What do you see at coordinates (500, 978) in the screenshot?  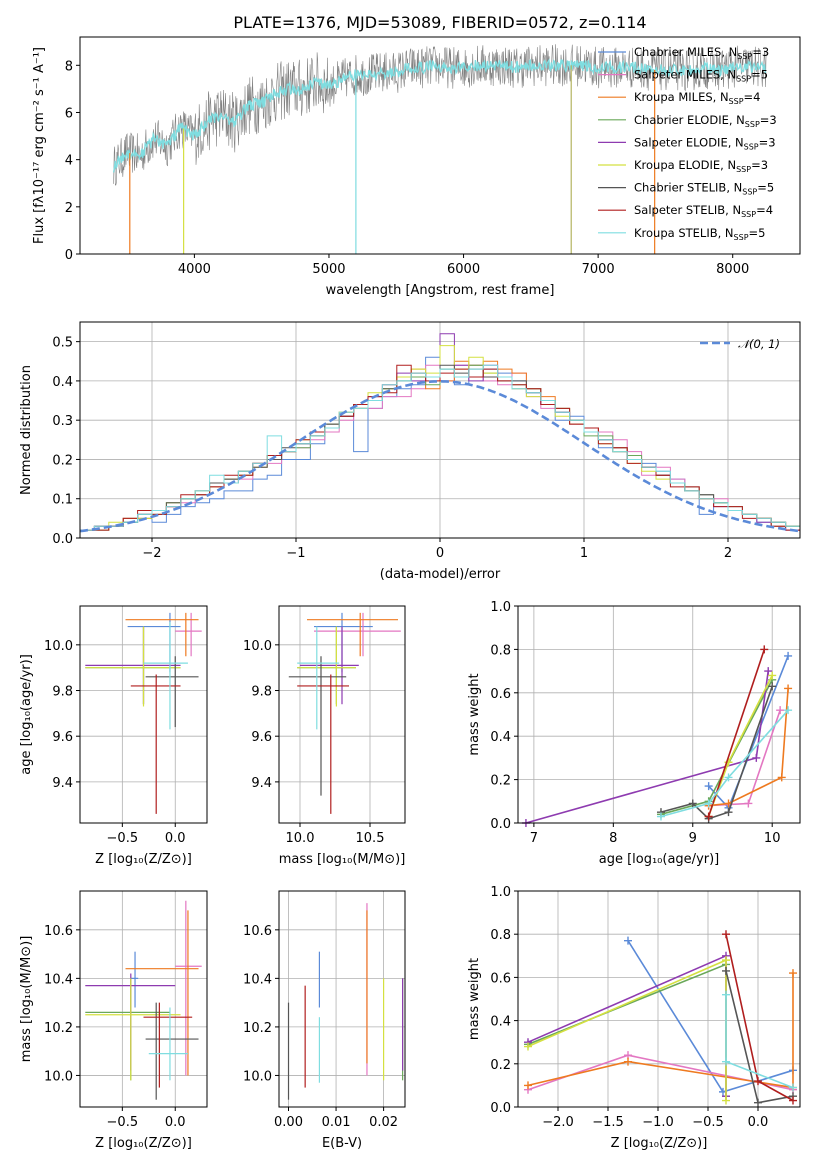 I see `y-tick-label: 0.6` at bounding box center [500, 978].